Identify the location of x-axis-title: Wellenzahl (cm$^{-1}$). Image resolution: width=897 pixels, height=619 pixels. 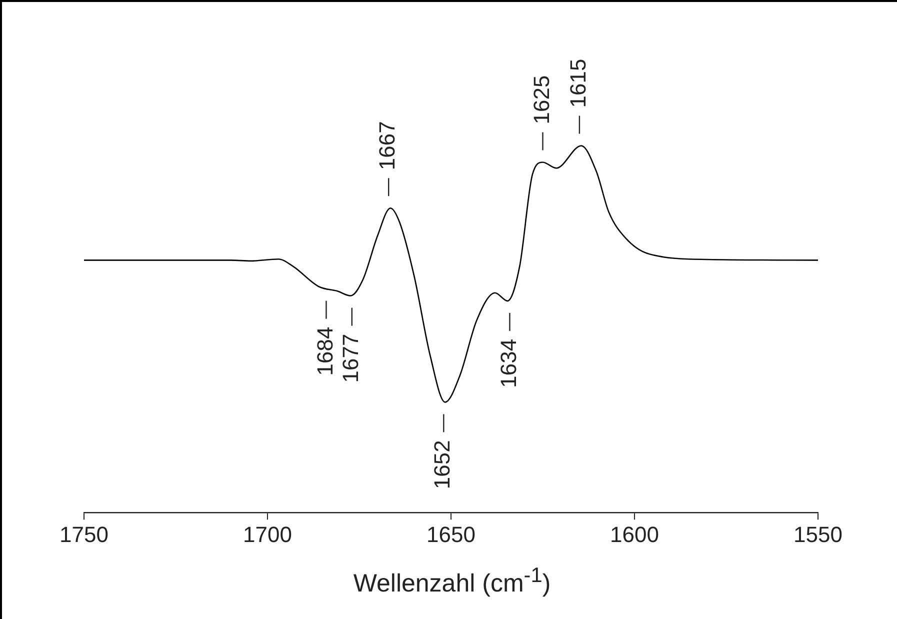
(452, 581).